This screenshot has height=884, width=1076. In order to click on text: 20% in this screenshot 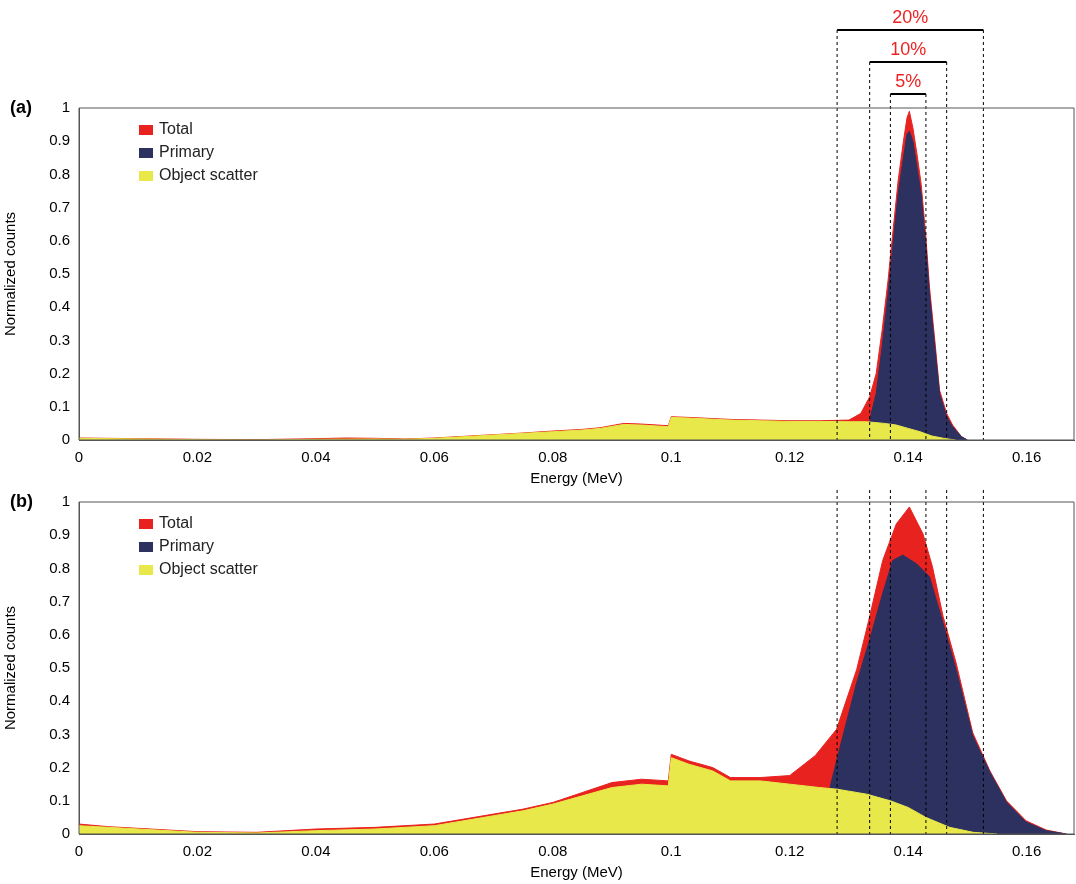, I will do `click(910, 16)`.